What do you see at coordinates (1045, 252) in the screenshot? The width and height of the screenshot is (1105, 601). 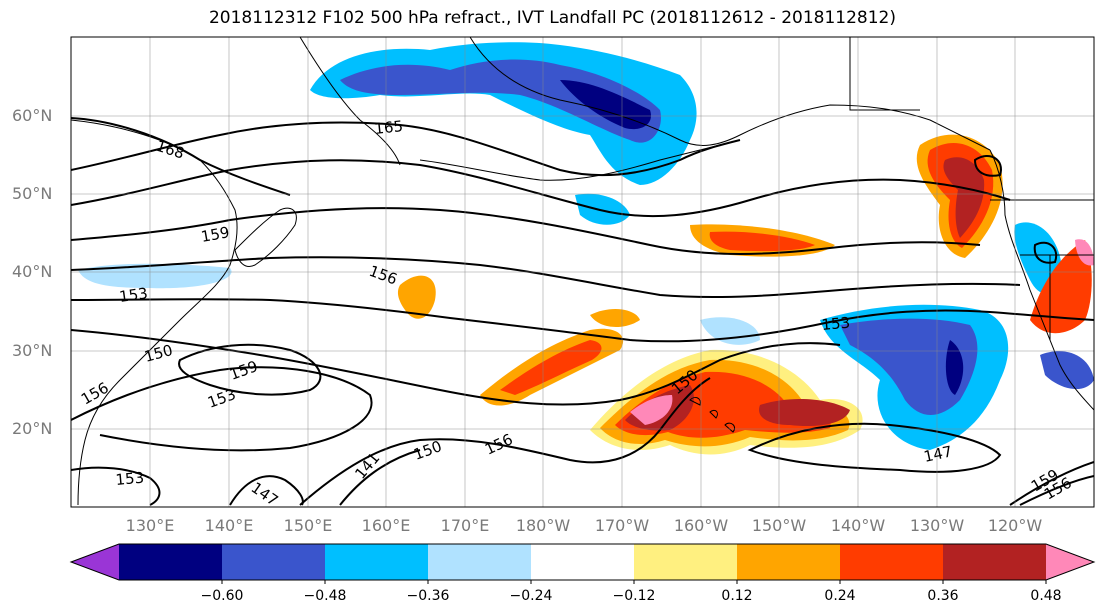 I see `contour-low-calif` at bounding box center [1045, 252].